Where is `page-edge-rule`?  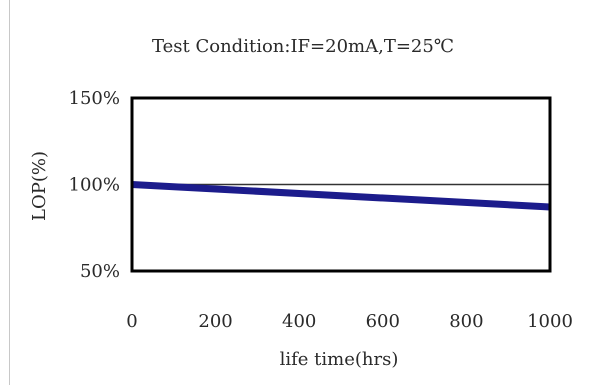 page-edge-rule is located at coordinates (9, 192).